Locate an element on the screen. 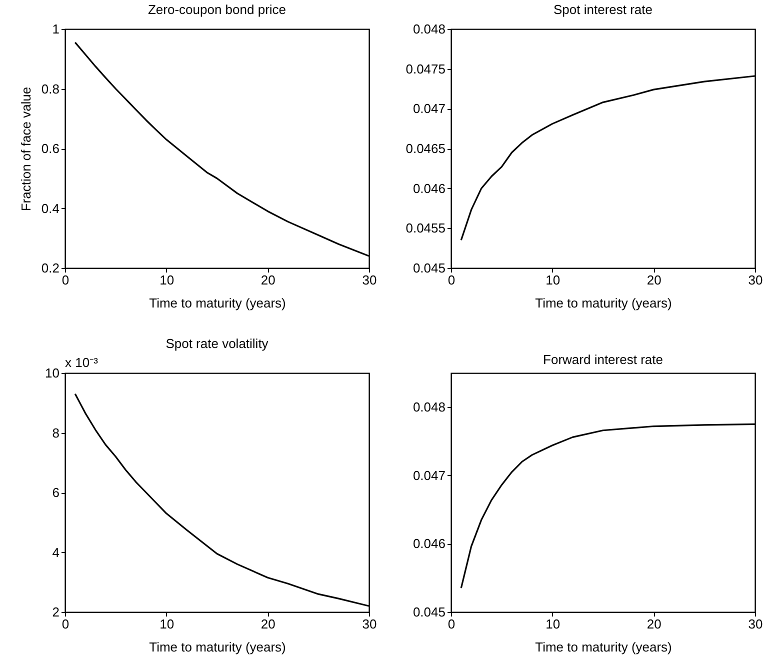  text: x 10⁻³ is located at coordinates (82, 362).